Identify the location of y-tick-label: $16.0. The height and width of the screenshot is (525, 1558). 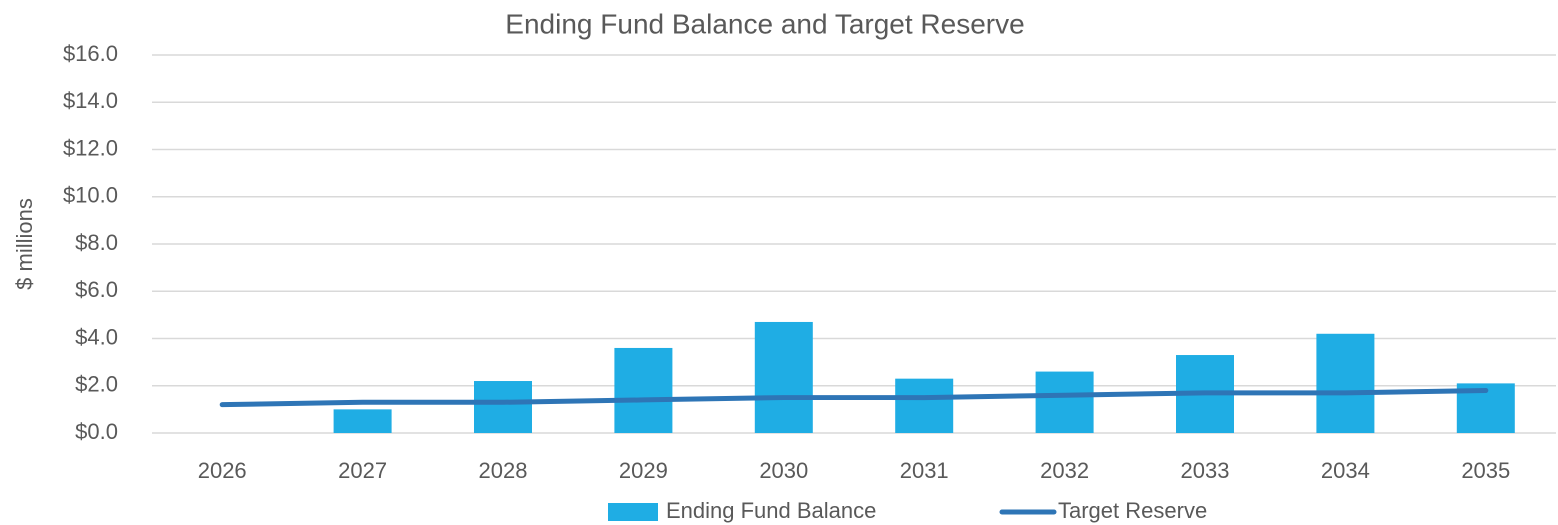
(90, 53).